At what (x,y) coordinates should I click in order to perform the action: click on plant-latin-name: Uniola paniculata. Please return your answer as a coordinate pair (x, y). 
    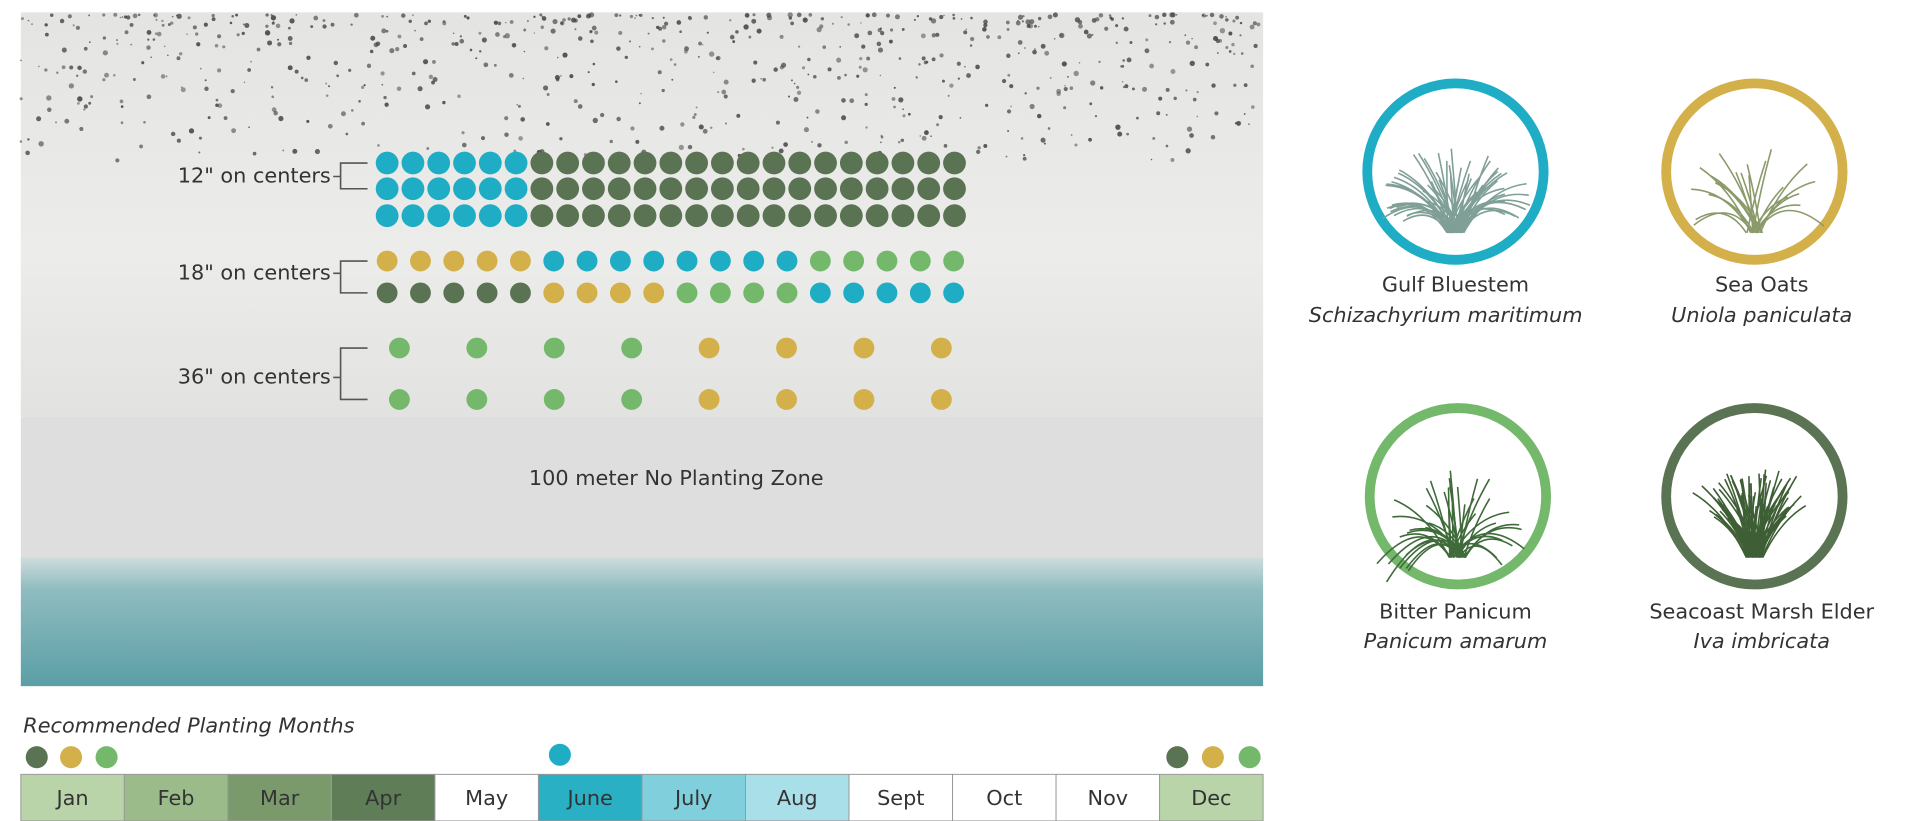
    Looking at the image, I should click on (1761, 315).